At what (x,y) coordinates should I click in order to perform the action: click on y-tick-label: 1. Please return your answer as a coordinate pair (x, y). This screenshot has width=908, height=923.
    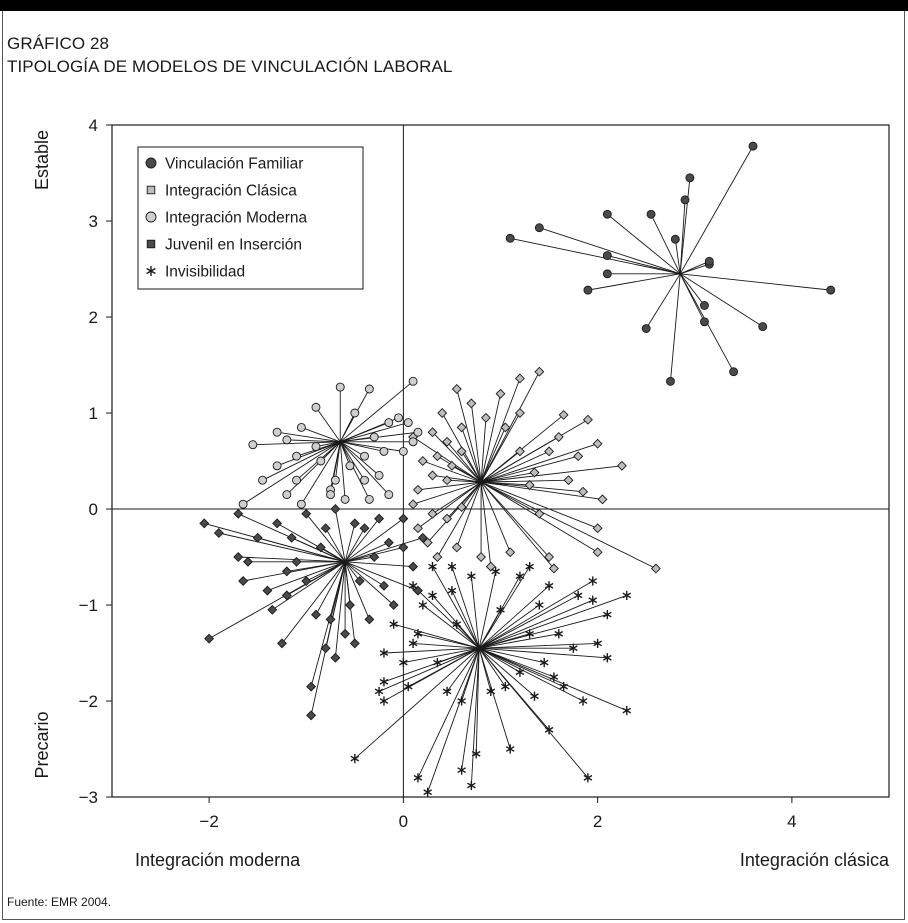
    Looking at the image, I should click on (93, 413).